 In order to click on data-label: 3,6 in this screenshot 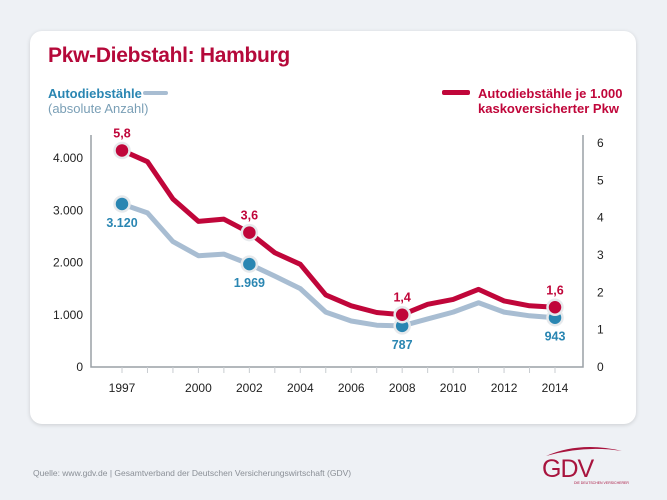, I will do `click(249, 216)`.